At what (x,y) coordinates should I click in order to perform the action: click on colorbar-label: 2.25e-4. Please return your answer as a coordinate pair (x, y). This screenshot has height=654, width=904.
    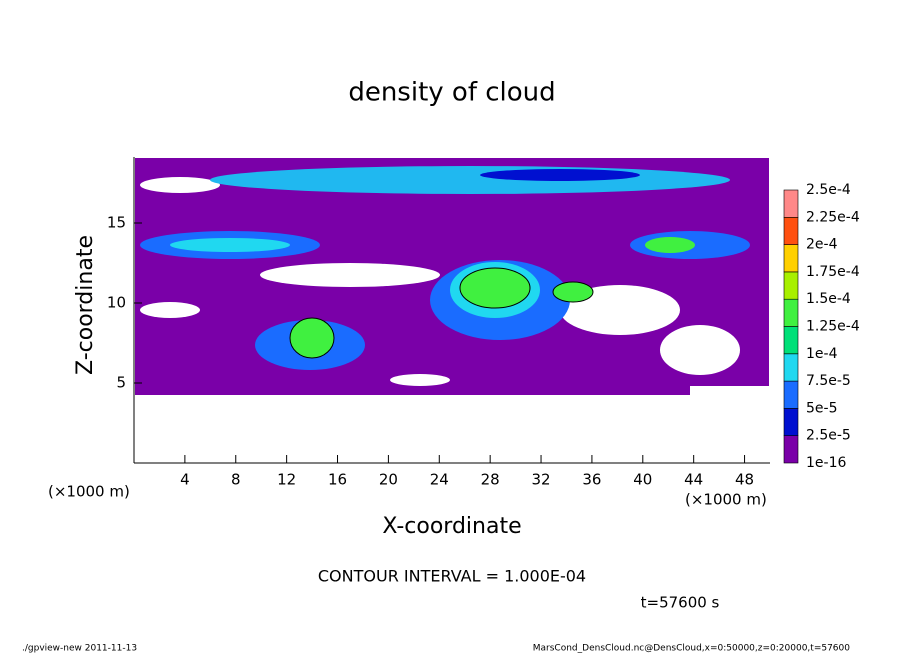
    Looking at the image, I should click on (833, 217).